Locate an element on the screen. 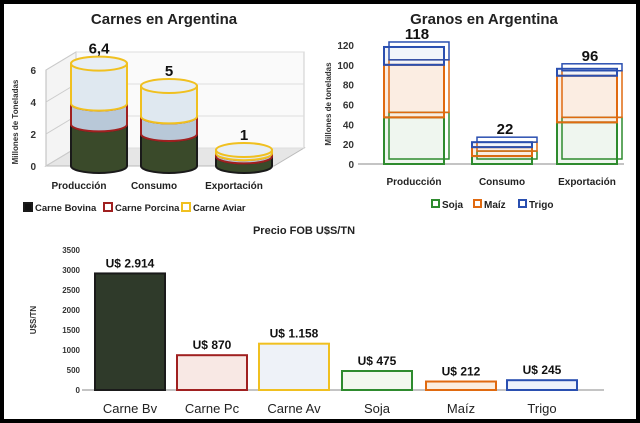 This screenshot has height=423, width=640. grain-x-tick-label: Producción is located at coordinates (413, 182).